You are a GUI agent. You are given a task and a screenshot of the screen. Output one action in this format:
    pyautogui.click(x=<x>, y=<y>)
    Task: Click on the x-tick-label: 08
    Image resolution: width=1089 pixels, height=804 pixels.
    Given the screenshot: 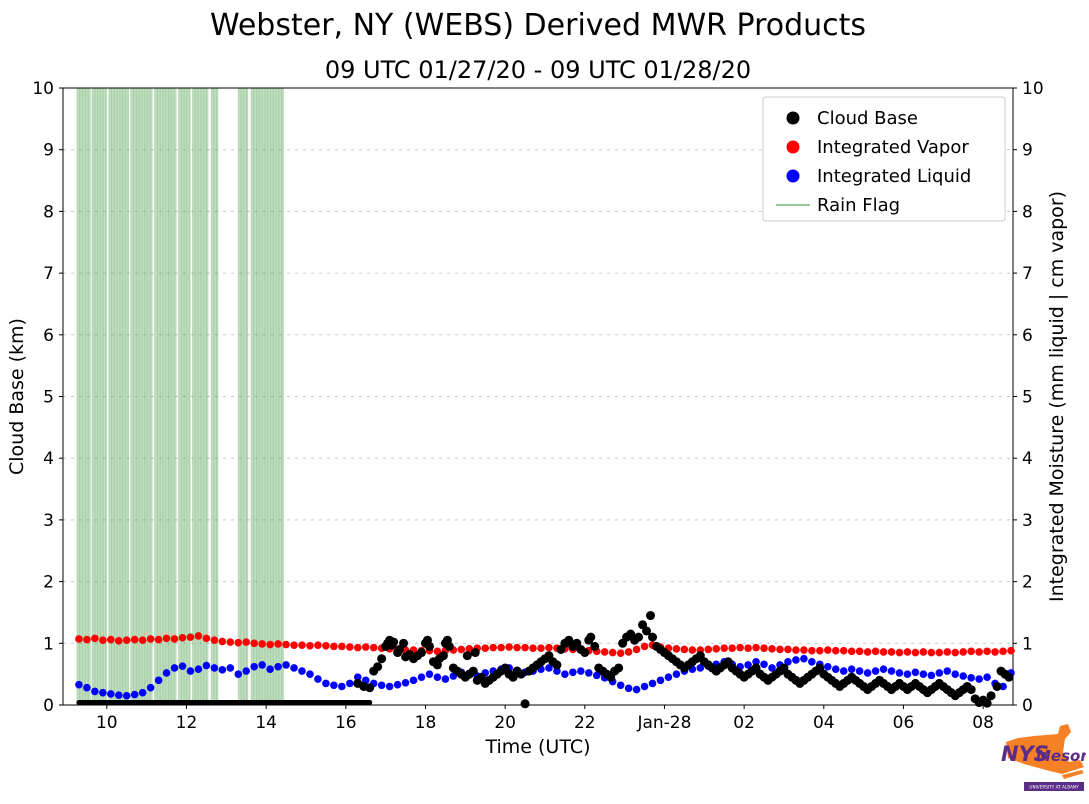 What is the action you would take?
    pyautogui.click(x=983, y=723)
    